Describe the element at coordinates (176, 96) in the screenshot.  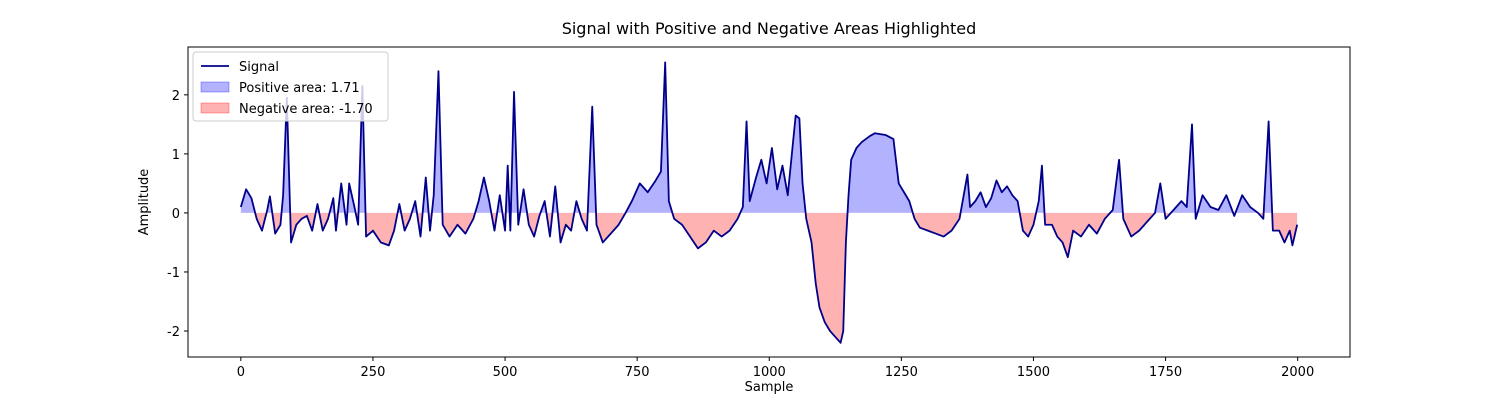
I see `y-tick-label: 2` at that location.